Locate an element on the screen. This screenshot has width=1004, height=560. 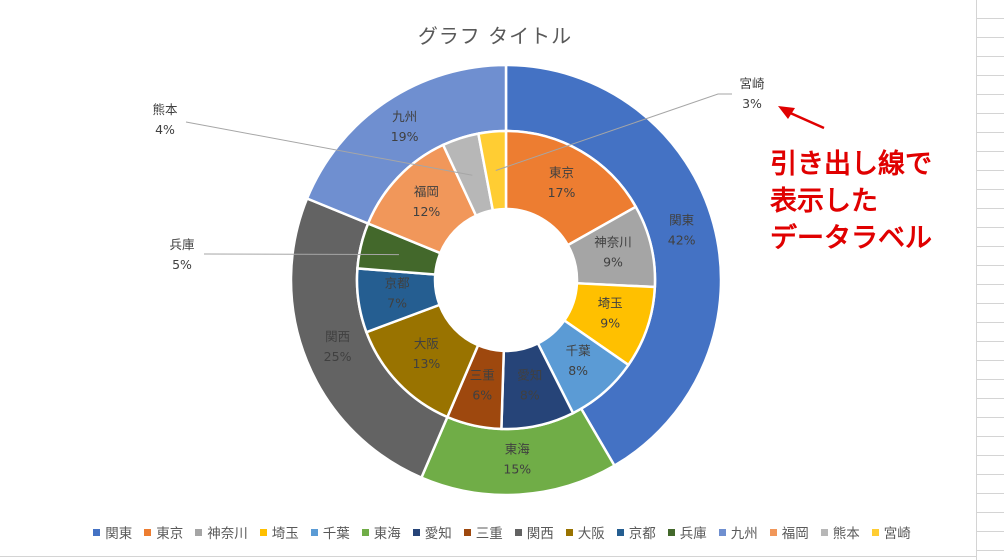
data-label-name: 宮崎 is located at coordinates (752, 83).